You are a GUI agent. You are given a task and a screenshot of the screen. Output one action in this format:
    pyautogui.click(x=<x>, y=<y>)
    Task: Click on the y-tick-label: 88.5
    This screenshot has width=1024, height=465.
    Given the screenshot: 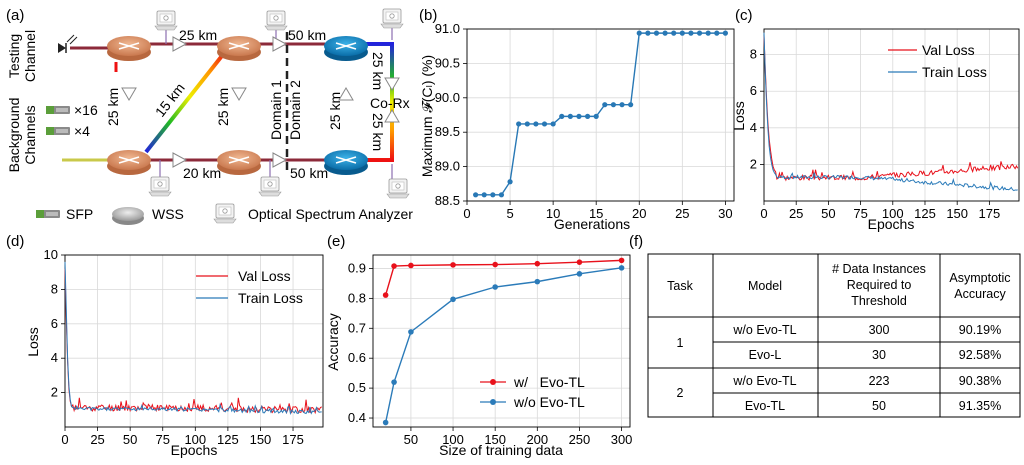 What is the action you would take?
    pyautogui.click(x=447, y=200)
    